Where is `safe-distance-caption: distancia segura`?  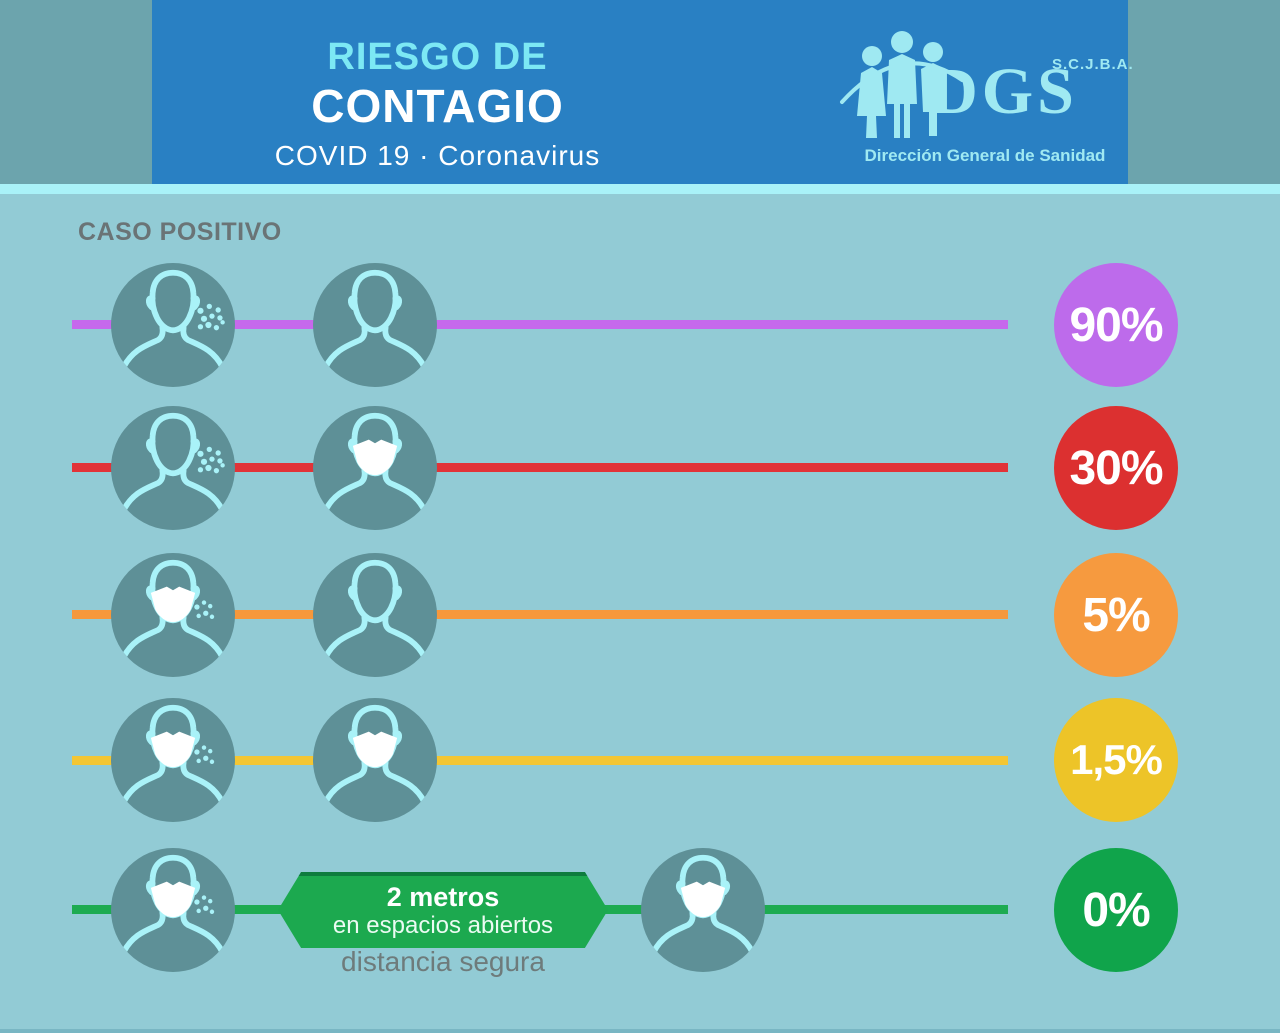
safe-distance-caption: distancia segura is located at coordinates (443, 961).